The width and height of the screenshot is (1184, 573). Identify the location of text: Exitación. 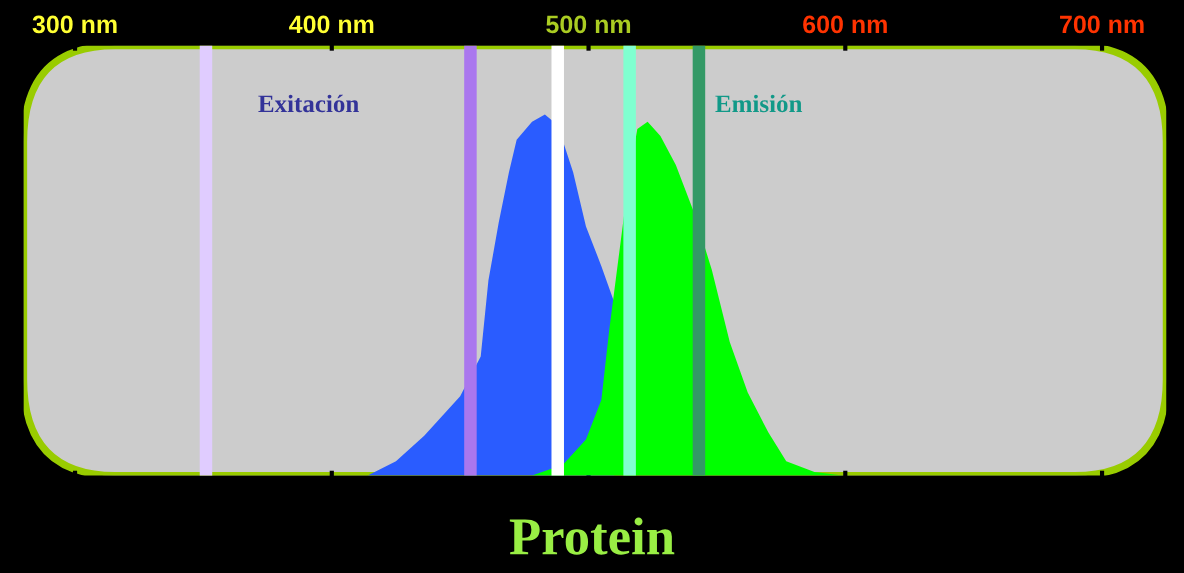
(308, 103).